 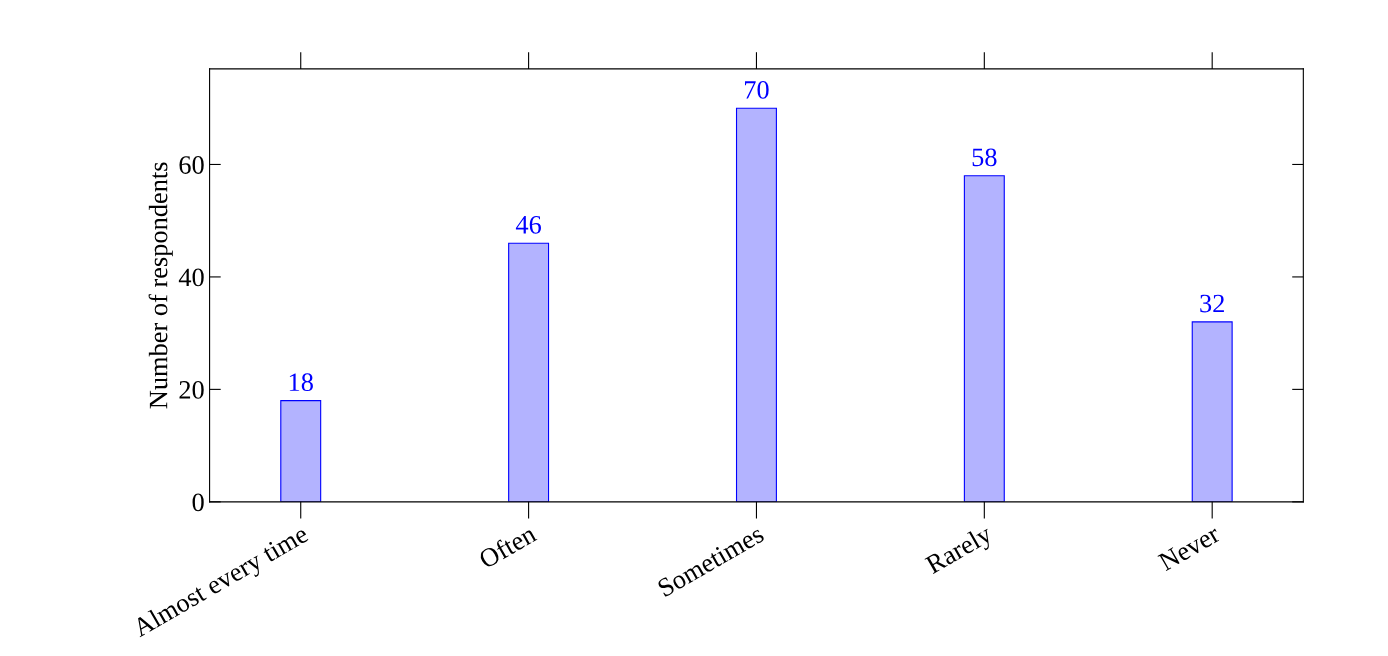 What do you see at coordinates (507, 546) in the screenshot?
I see `x-tick-label: Often` at bounding box center [507, 546].